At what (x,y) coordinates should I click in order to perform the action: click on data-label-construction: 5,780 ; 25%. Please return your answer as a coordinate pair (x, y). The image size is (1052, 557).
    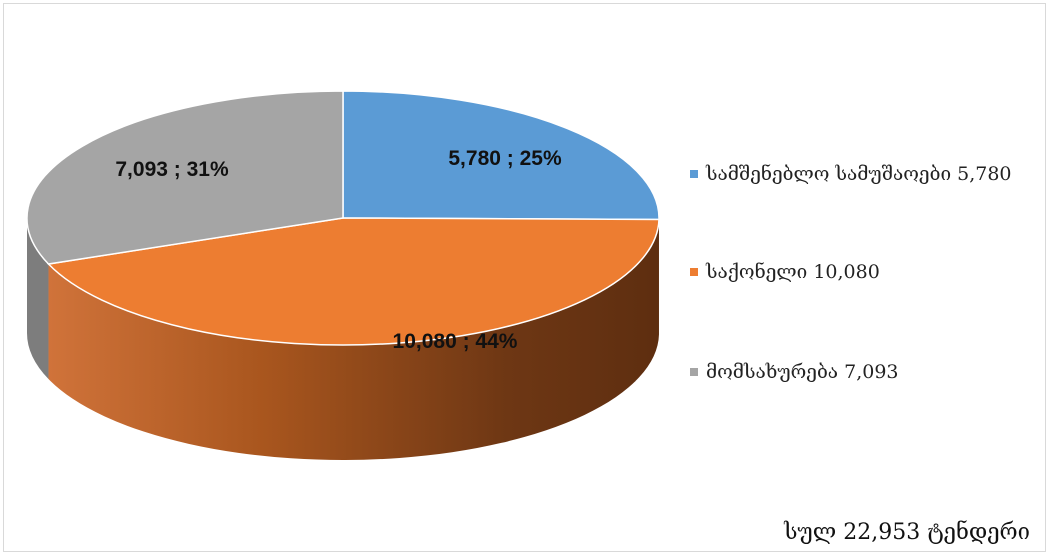
    Looking at the image, I should click on (505, 158).